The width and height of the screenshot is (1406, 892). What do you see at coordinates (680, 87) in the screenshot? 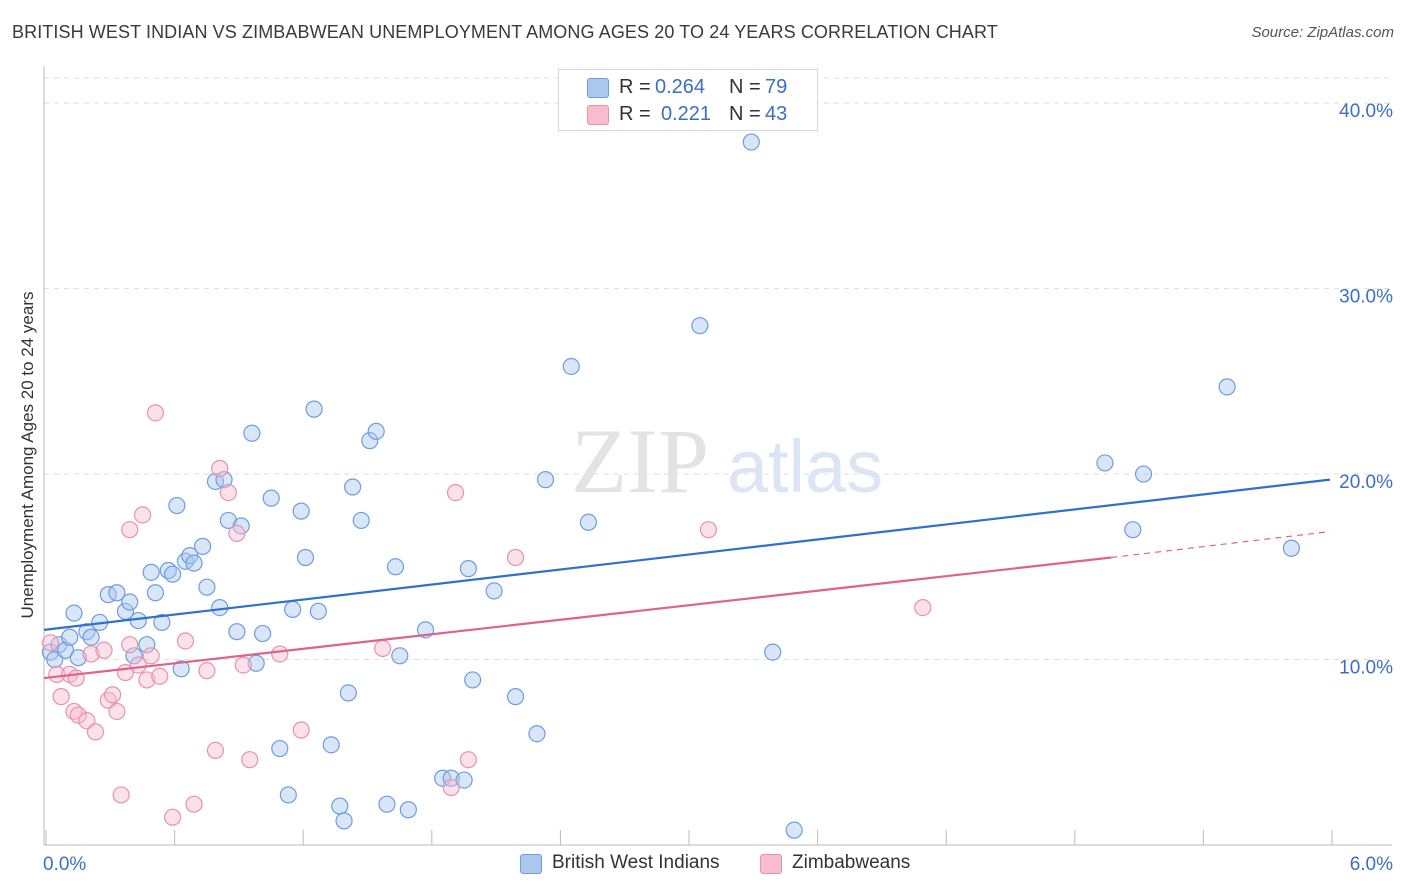
I see `legend-r-value: 0.264` at bounding box center [680, 87].